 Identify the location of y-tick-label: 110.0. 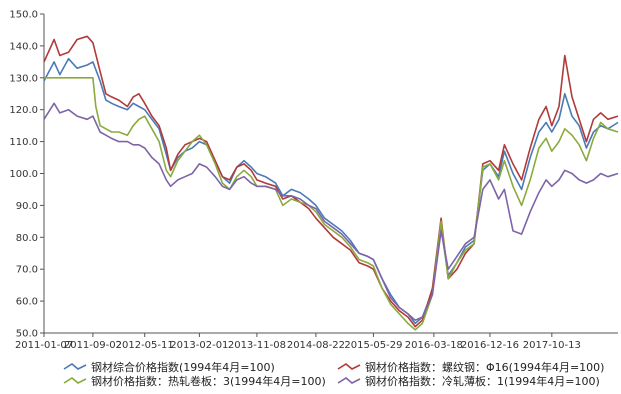
(23, 142).